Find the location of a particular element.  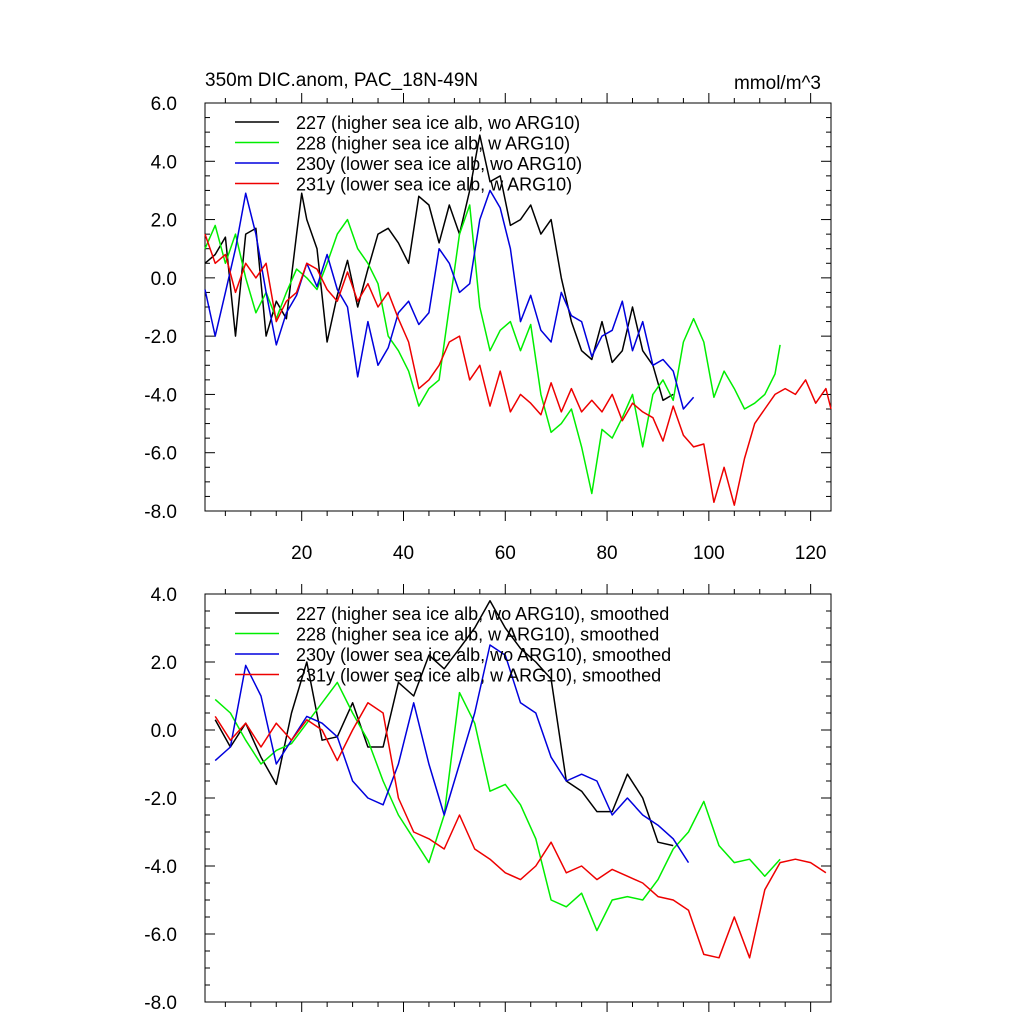

legend-label-3: 231y (lower sea ice alb, w ARG10) is located at coordinates (434, 185).